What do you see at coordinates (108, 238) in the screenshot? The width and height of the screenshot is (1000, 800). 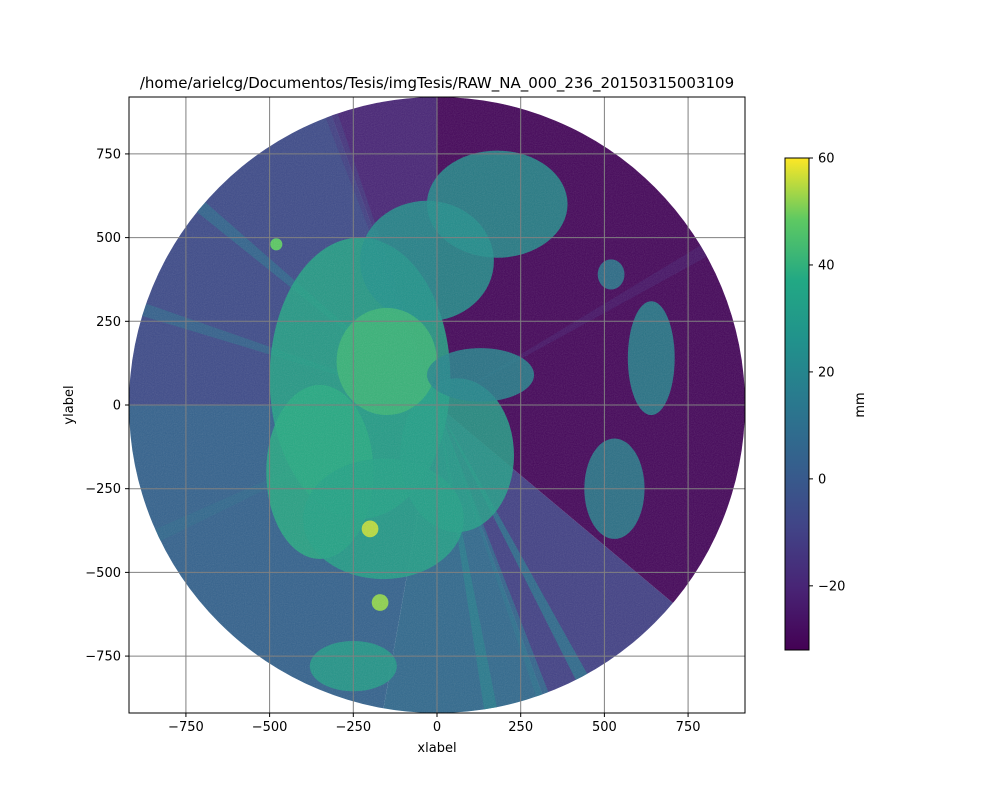 I see `y-tick-label-5: 500` at bounding box center [108, 238].